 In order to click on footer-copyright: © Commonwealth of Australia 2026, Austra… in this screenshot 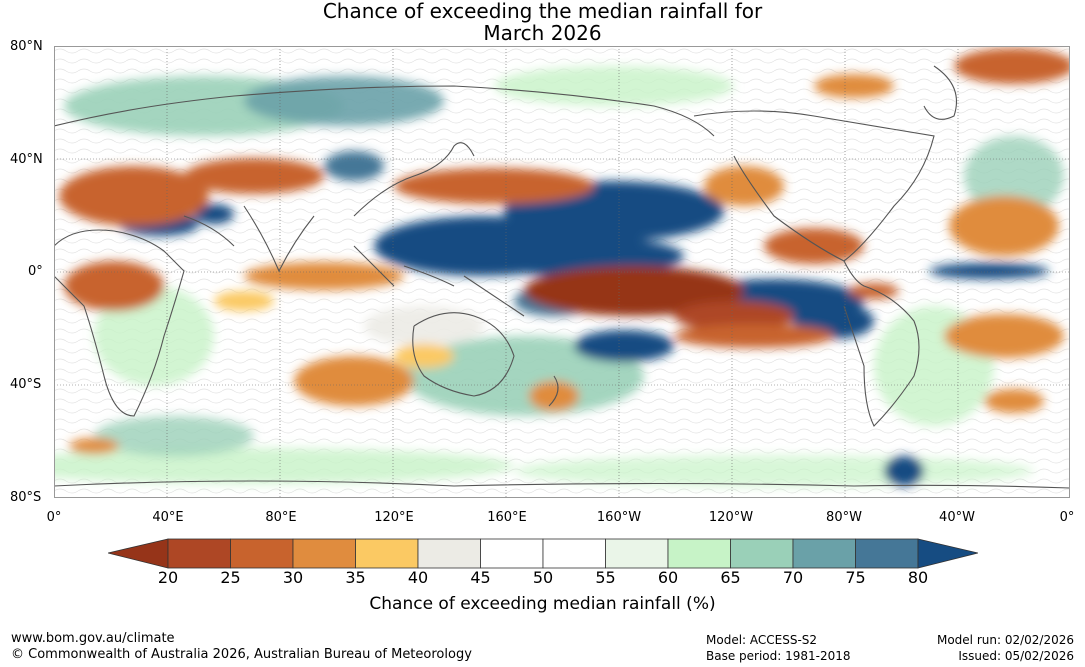, I will do `click(241, 654)`.